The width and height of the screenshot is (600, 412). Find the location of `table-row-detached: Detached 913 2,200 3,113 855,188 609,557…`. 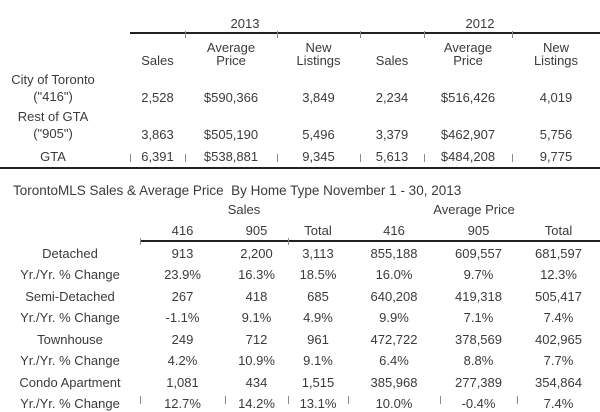

table-row-detached: Detached 913 2,200 3,113 855,188 609,557… is located at coordinates (300, 252).